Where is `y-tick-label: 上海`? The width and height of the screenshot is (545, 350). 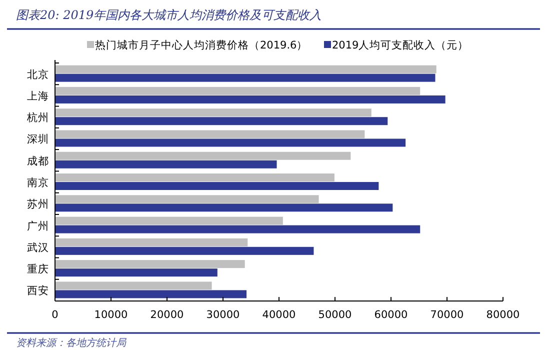 y-tick-label: 上海 is located at coordinates (38, 95).